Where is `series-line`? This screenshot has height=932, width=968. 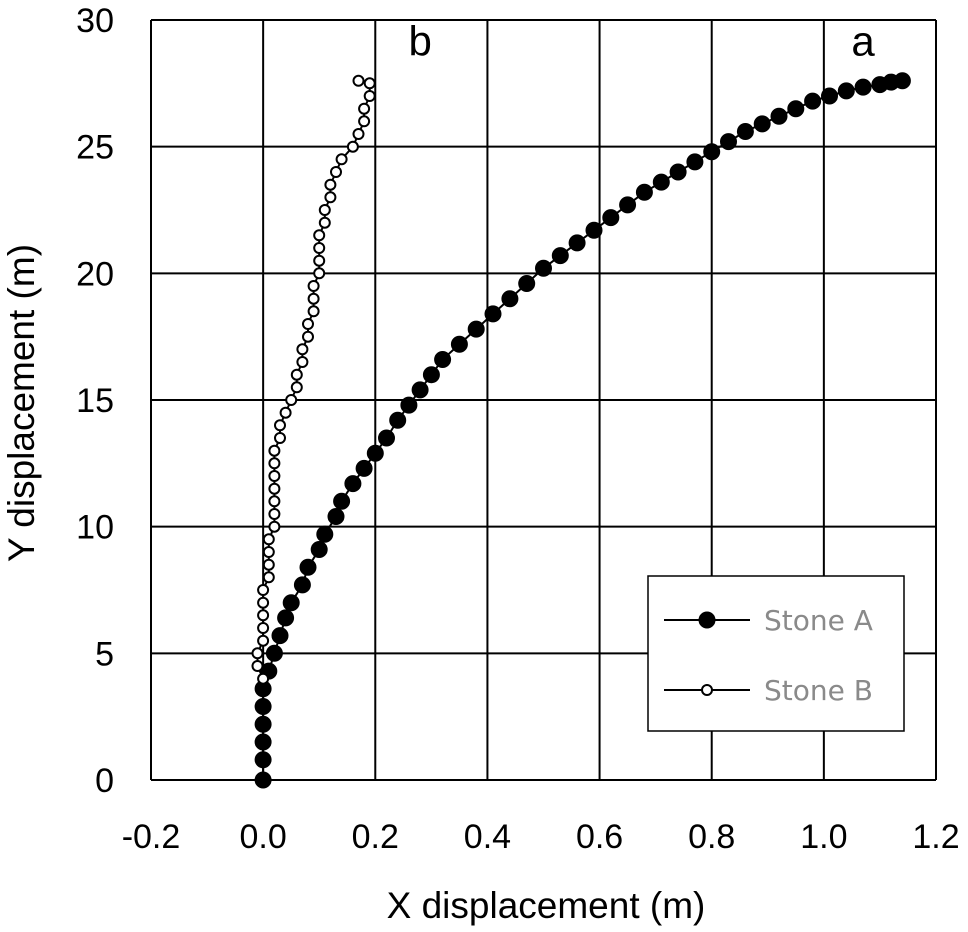
series-line is located at coordinates (313, 379).